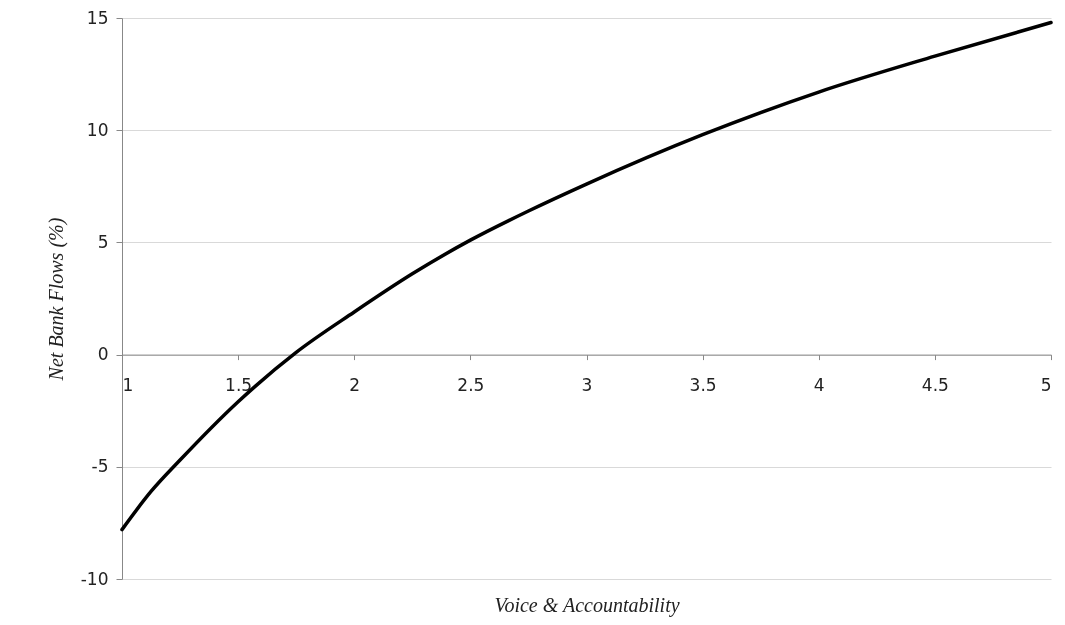  Describe the element at coordinates (100, 466) in the screenshot. I see `y-tick-label: -5` at that location.